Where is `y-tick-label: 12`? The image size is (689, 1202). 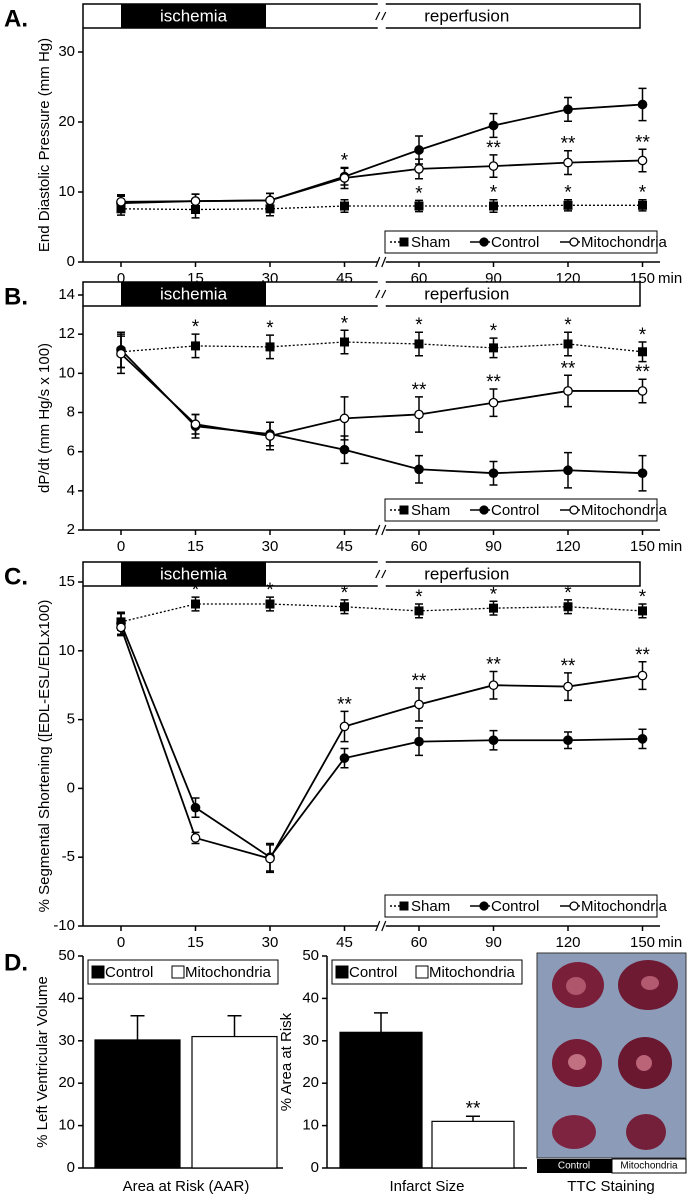 y-tick-label: 12 is located at coordinates (66, 333).